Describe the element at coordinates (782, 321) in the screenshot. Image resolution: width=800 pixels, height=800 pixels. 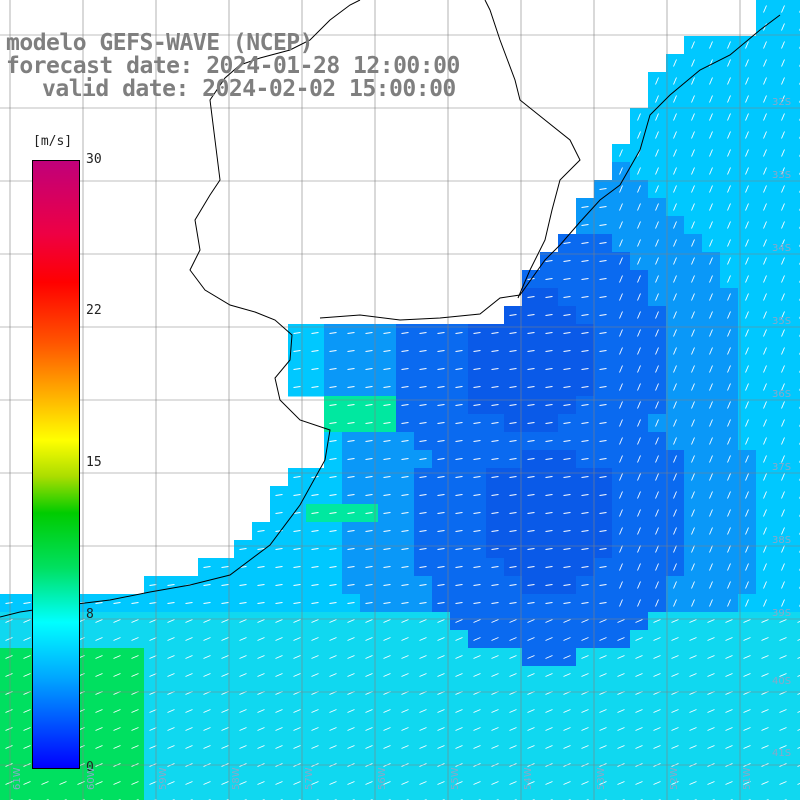
I see `lat-label: 35S` at that location.